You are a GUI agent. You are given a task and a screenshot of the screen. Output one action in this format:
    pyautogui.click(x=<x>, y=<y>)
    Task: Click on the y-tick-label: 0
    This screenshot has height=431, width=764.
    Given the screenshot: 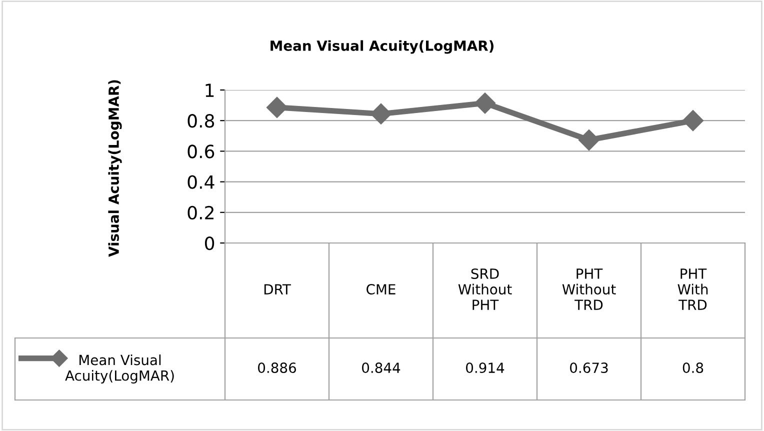 What is the action you would take?
    pyautogui.click(x=209, y=243)
    